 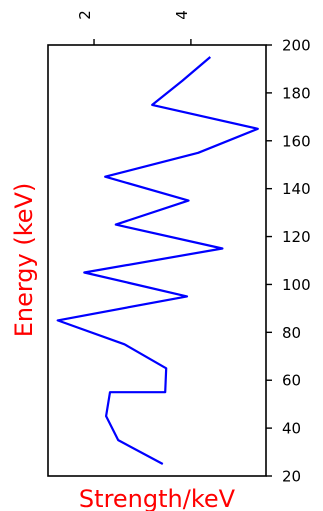 I want to click on y-tick-label: 180, so click(x=296, y=93).